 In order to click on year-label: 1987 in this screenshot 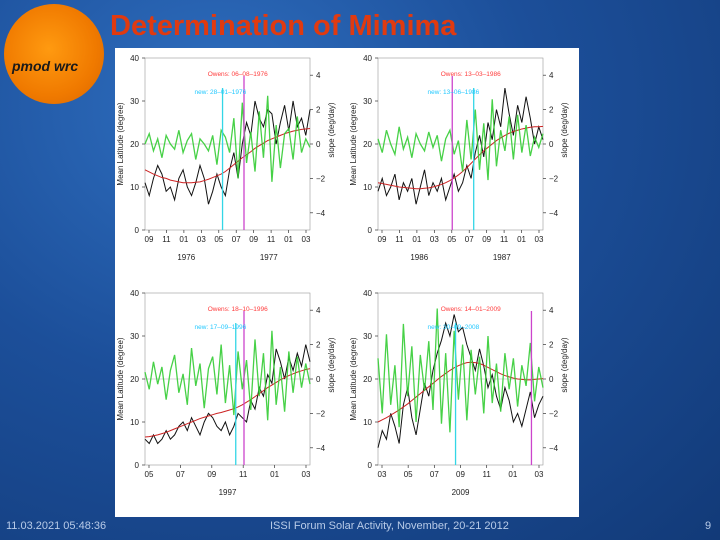, I will do `click(502, 257)`.